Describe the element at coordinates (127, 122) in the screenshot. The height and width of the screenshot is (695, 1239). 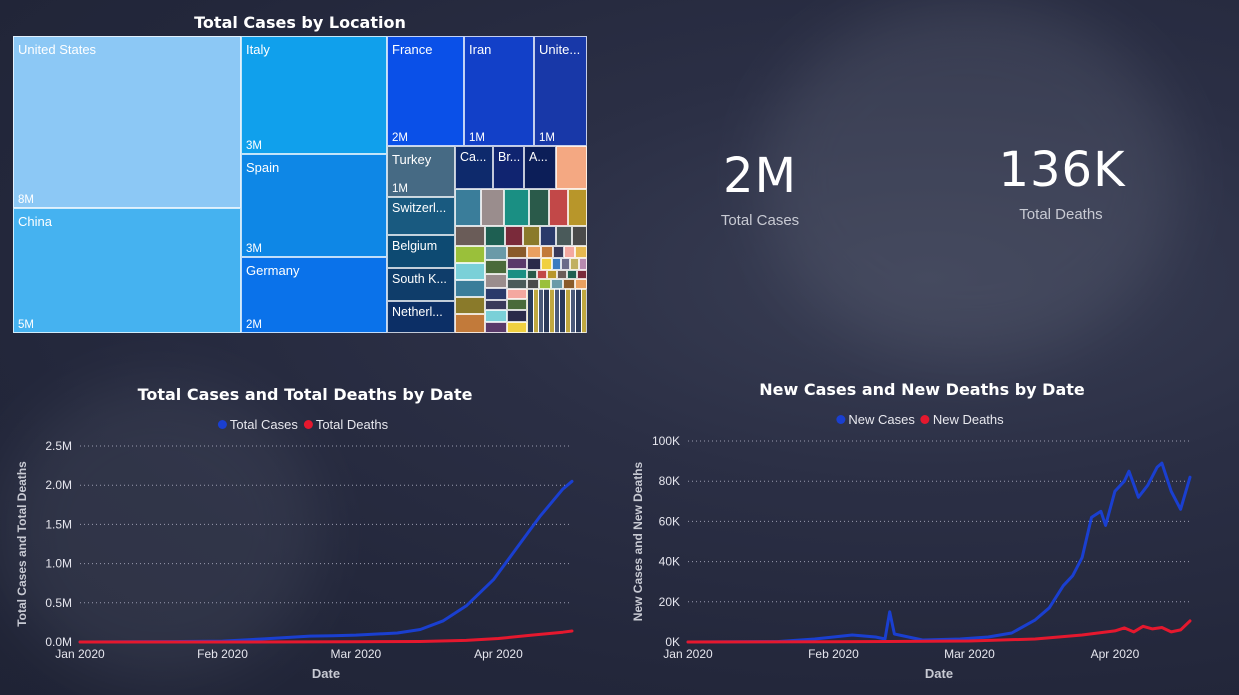
I see `treemap-cell-united-states: United States 8M` at that location.